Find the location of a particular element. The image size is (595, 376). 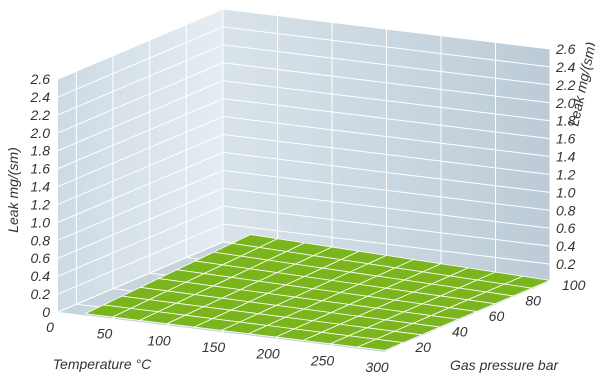

temperature-tick-label: 0 is located at coordinates (50, 327).